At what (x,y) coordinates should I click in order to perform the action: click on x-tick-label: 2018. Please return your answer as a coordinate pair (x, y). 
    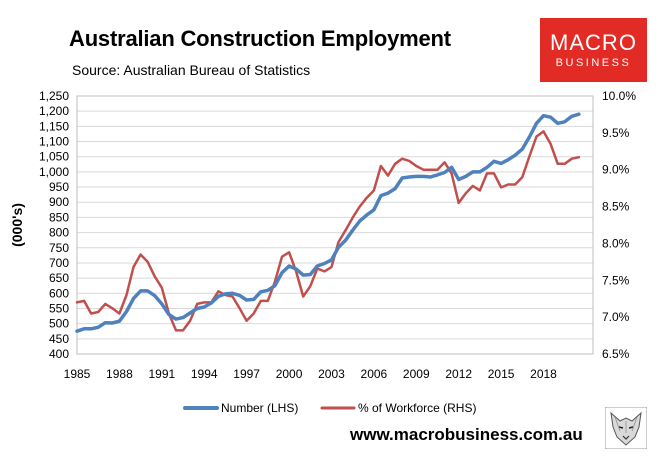
    Looking at the image, I should click on (543, 374).